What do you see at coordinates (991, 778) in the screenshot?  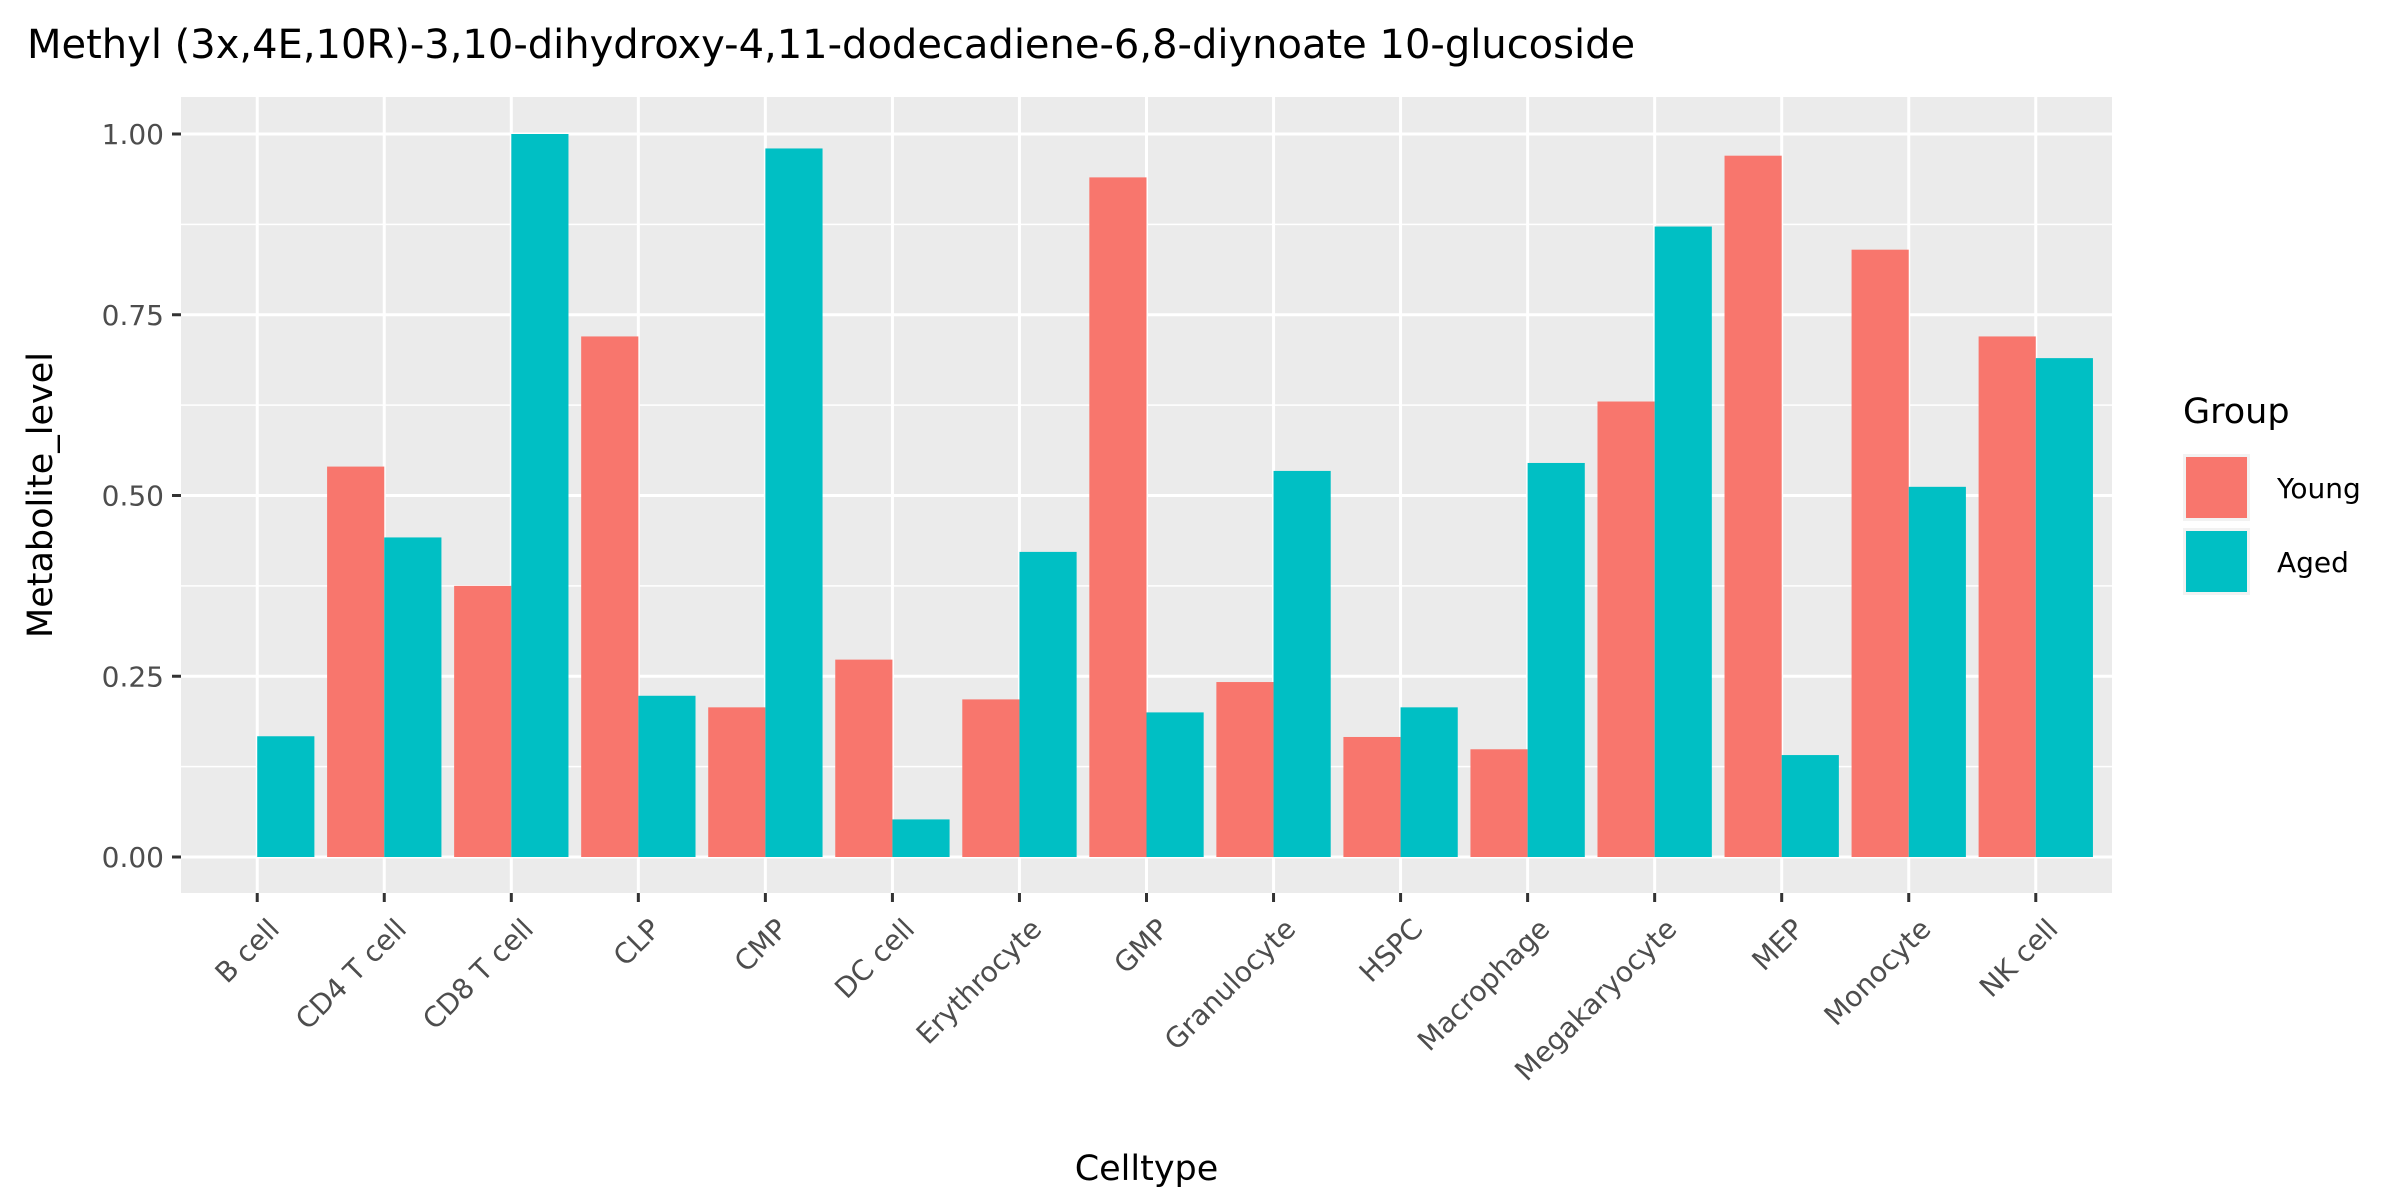 I see `bar-young-erythrocyte` at bounding box center [991, 778].